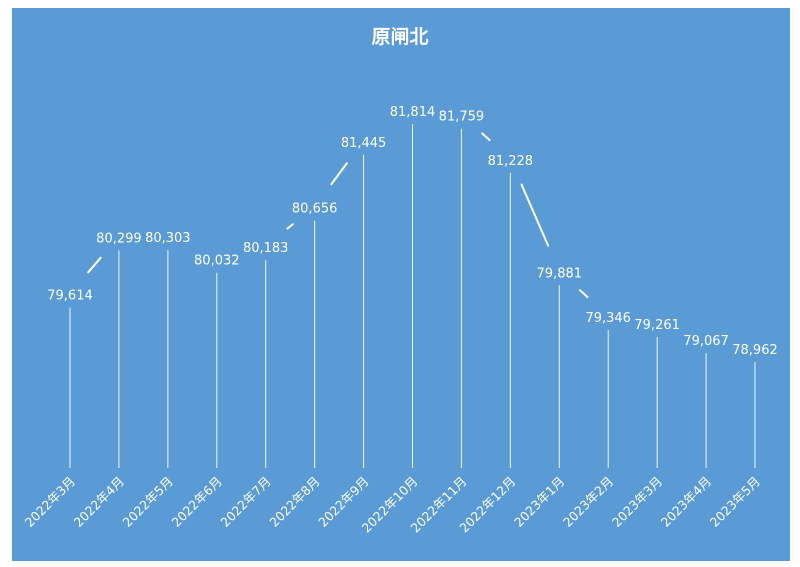 This screenshot has height=567, width=800. What do you see at coordinates (119, 238) in the screenshot?
I see `data-label: 80,299` at bounding box center [119, 238].